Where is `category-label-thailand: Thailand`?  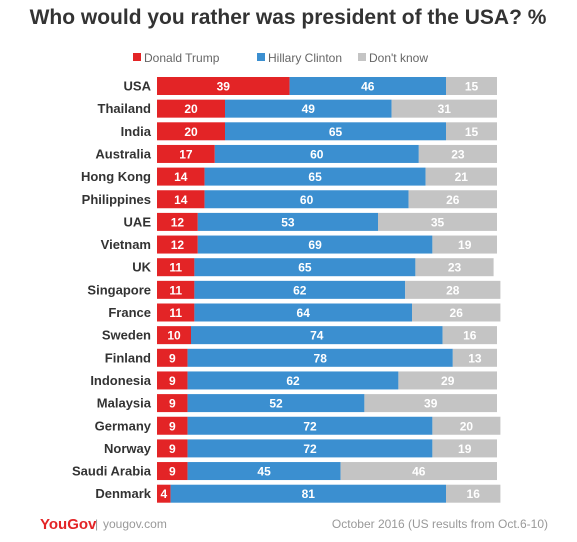 category-label-thailand: Thailand is located at coordinates (125, 108).